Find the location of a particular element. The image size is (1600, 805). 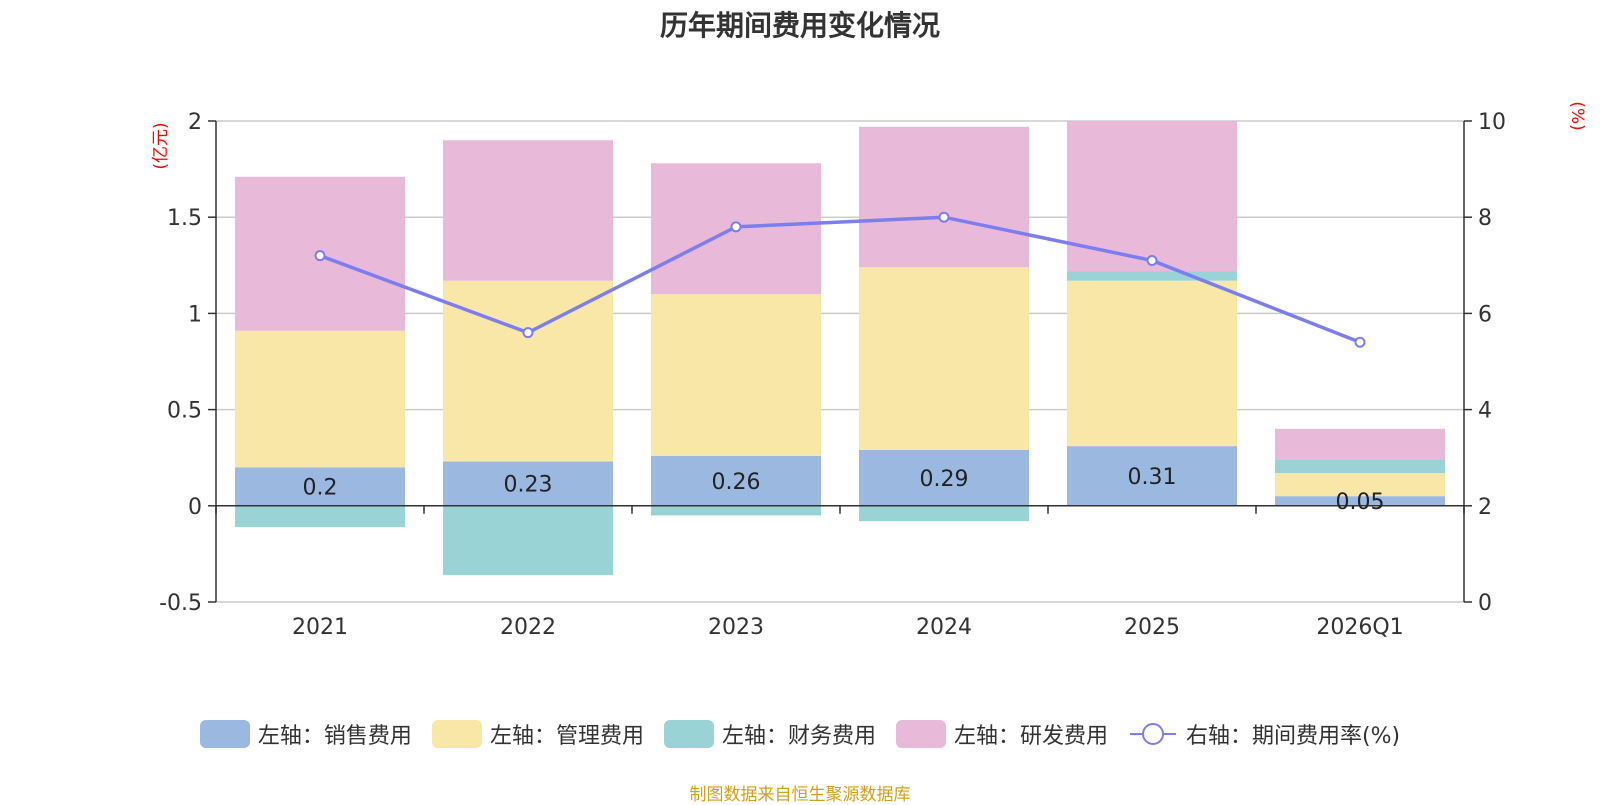

legend-item: 左轴：管理费用 is located at coordinates (537, 734).